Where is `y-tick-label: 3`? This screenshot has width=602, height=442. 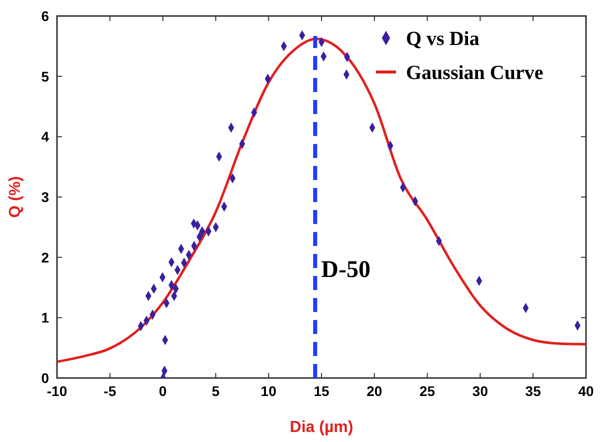 y-tick-label: 3 is located at coordinates (45, 197).